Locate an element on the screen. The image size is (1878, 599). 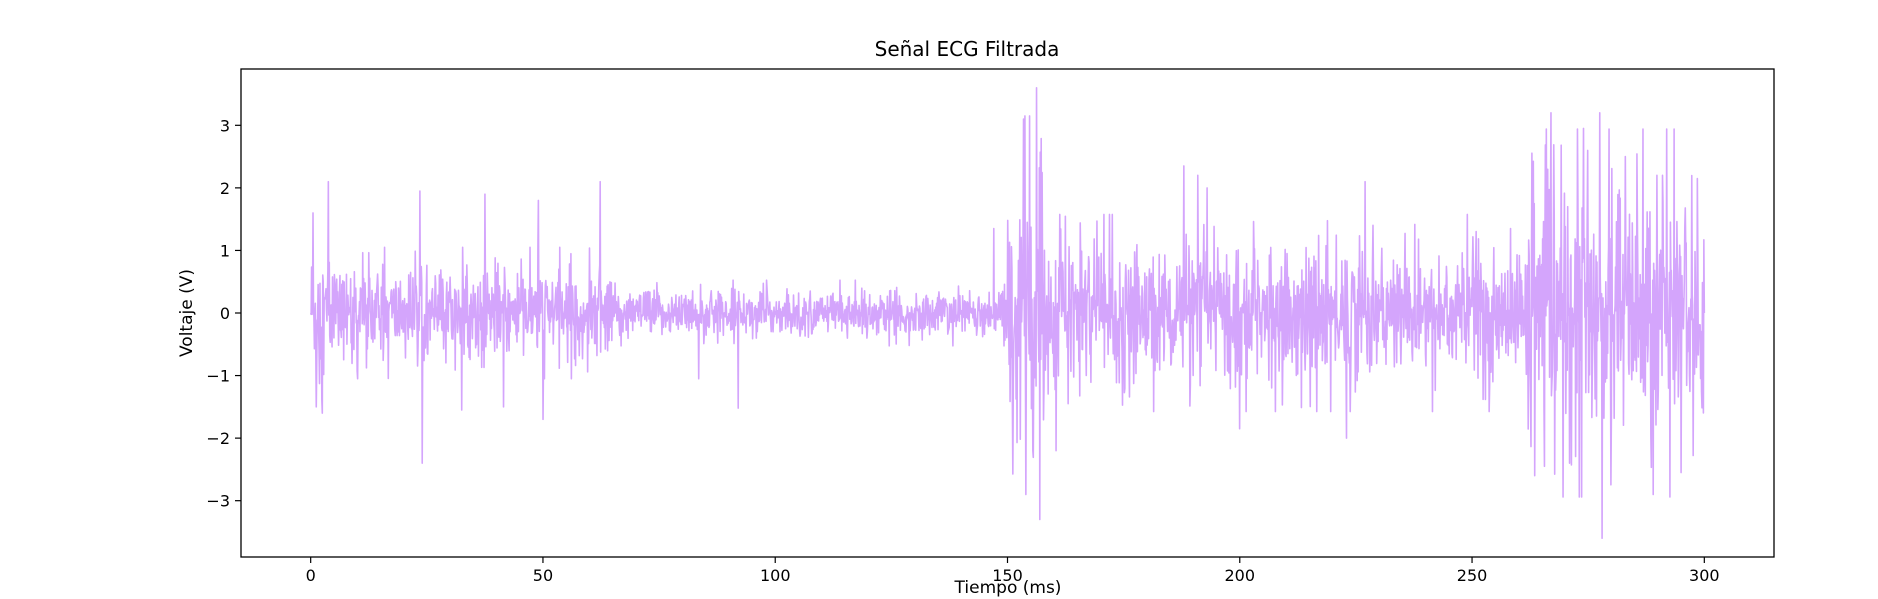
y-tick-label: 0 is located at coordinates (225, 313).